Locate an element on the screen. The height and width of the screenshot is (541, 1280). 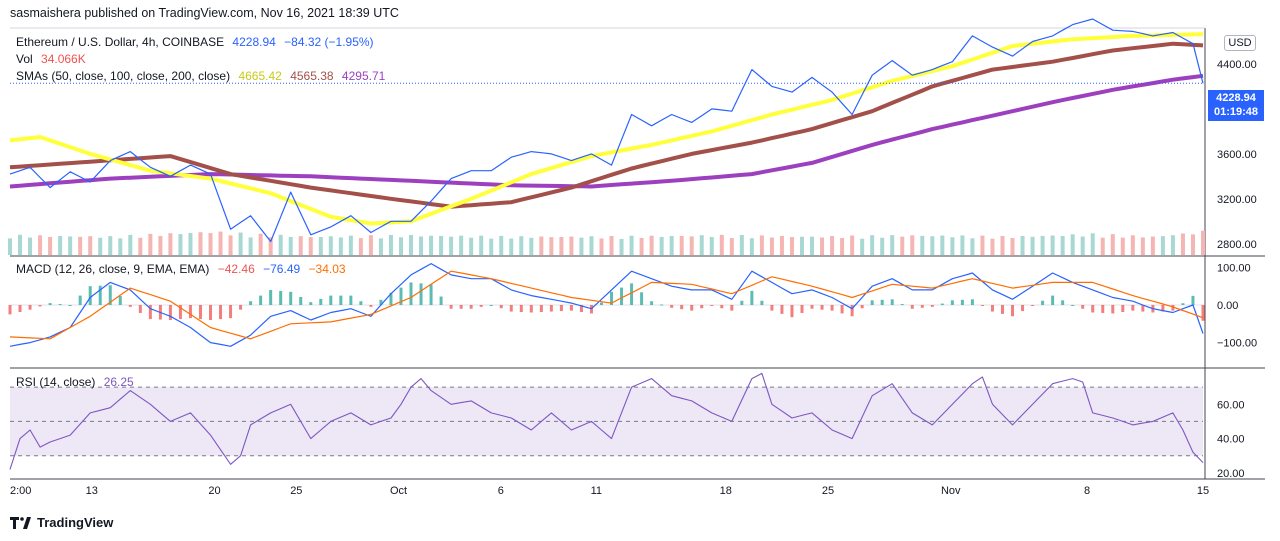
footer-brand: TradingView is located at coordinates (61, 522).